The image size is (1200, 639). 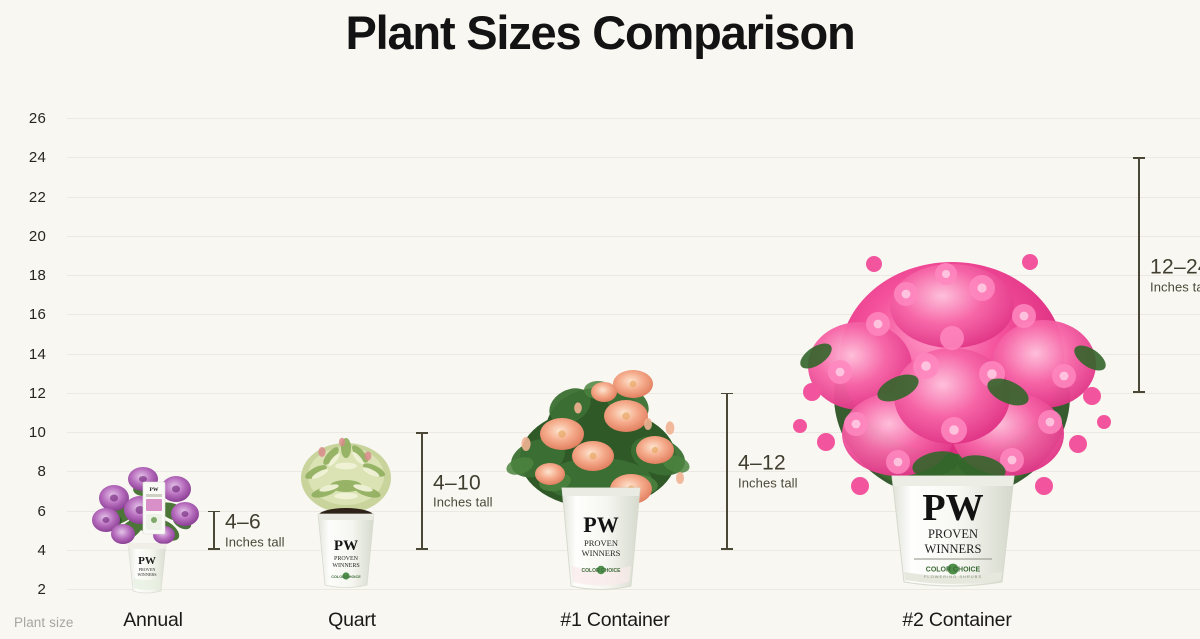 I want to click on measurement-label: 4–12 Inches tall, so click(x=768, y=471).